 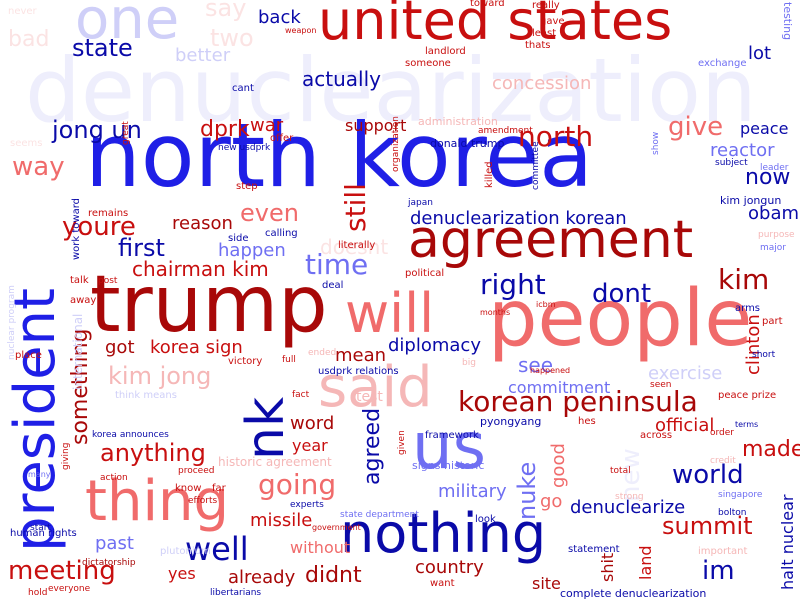 I want to click on cloud-word: japan, so click(x=420, y=202).